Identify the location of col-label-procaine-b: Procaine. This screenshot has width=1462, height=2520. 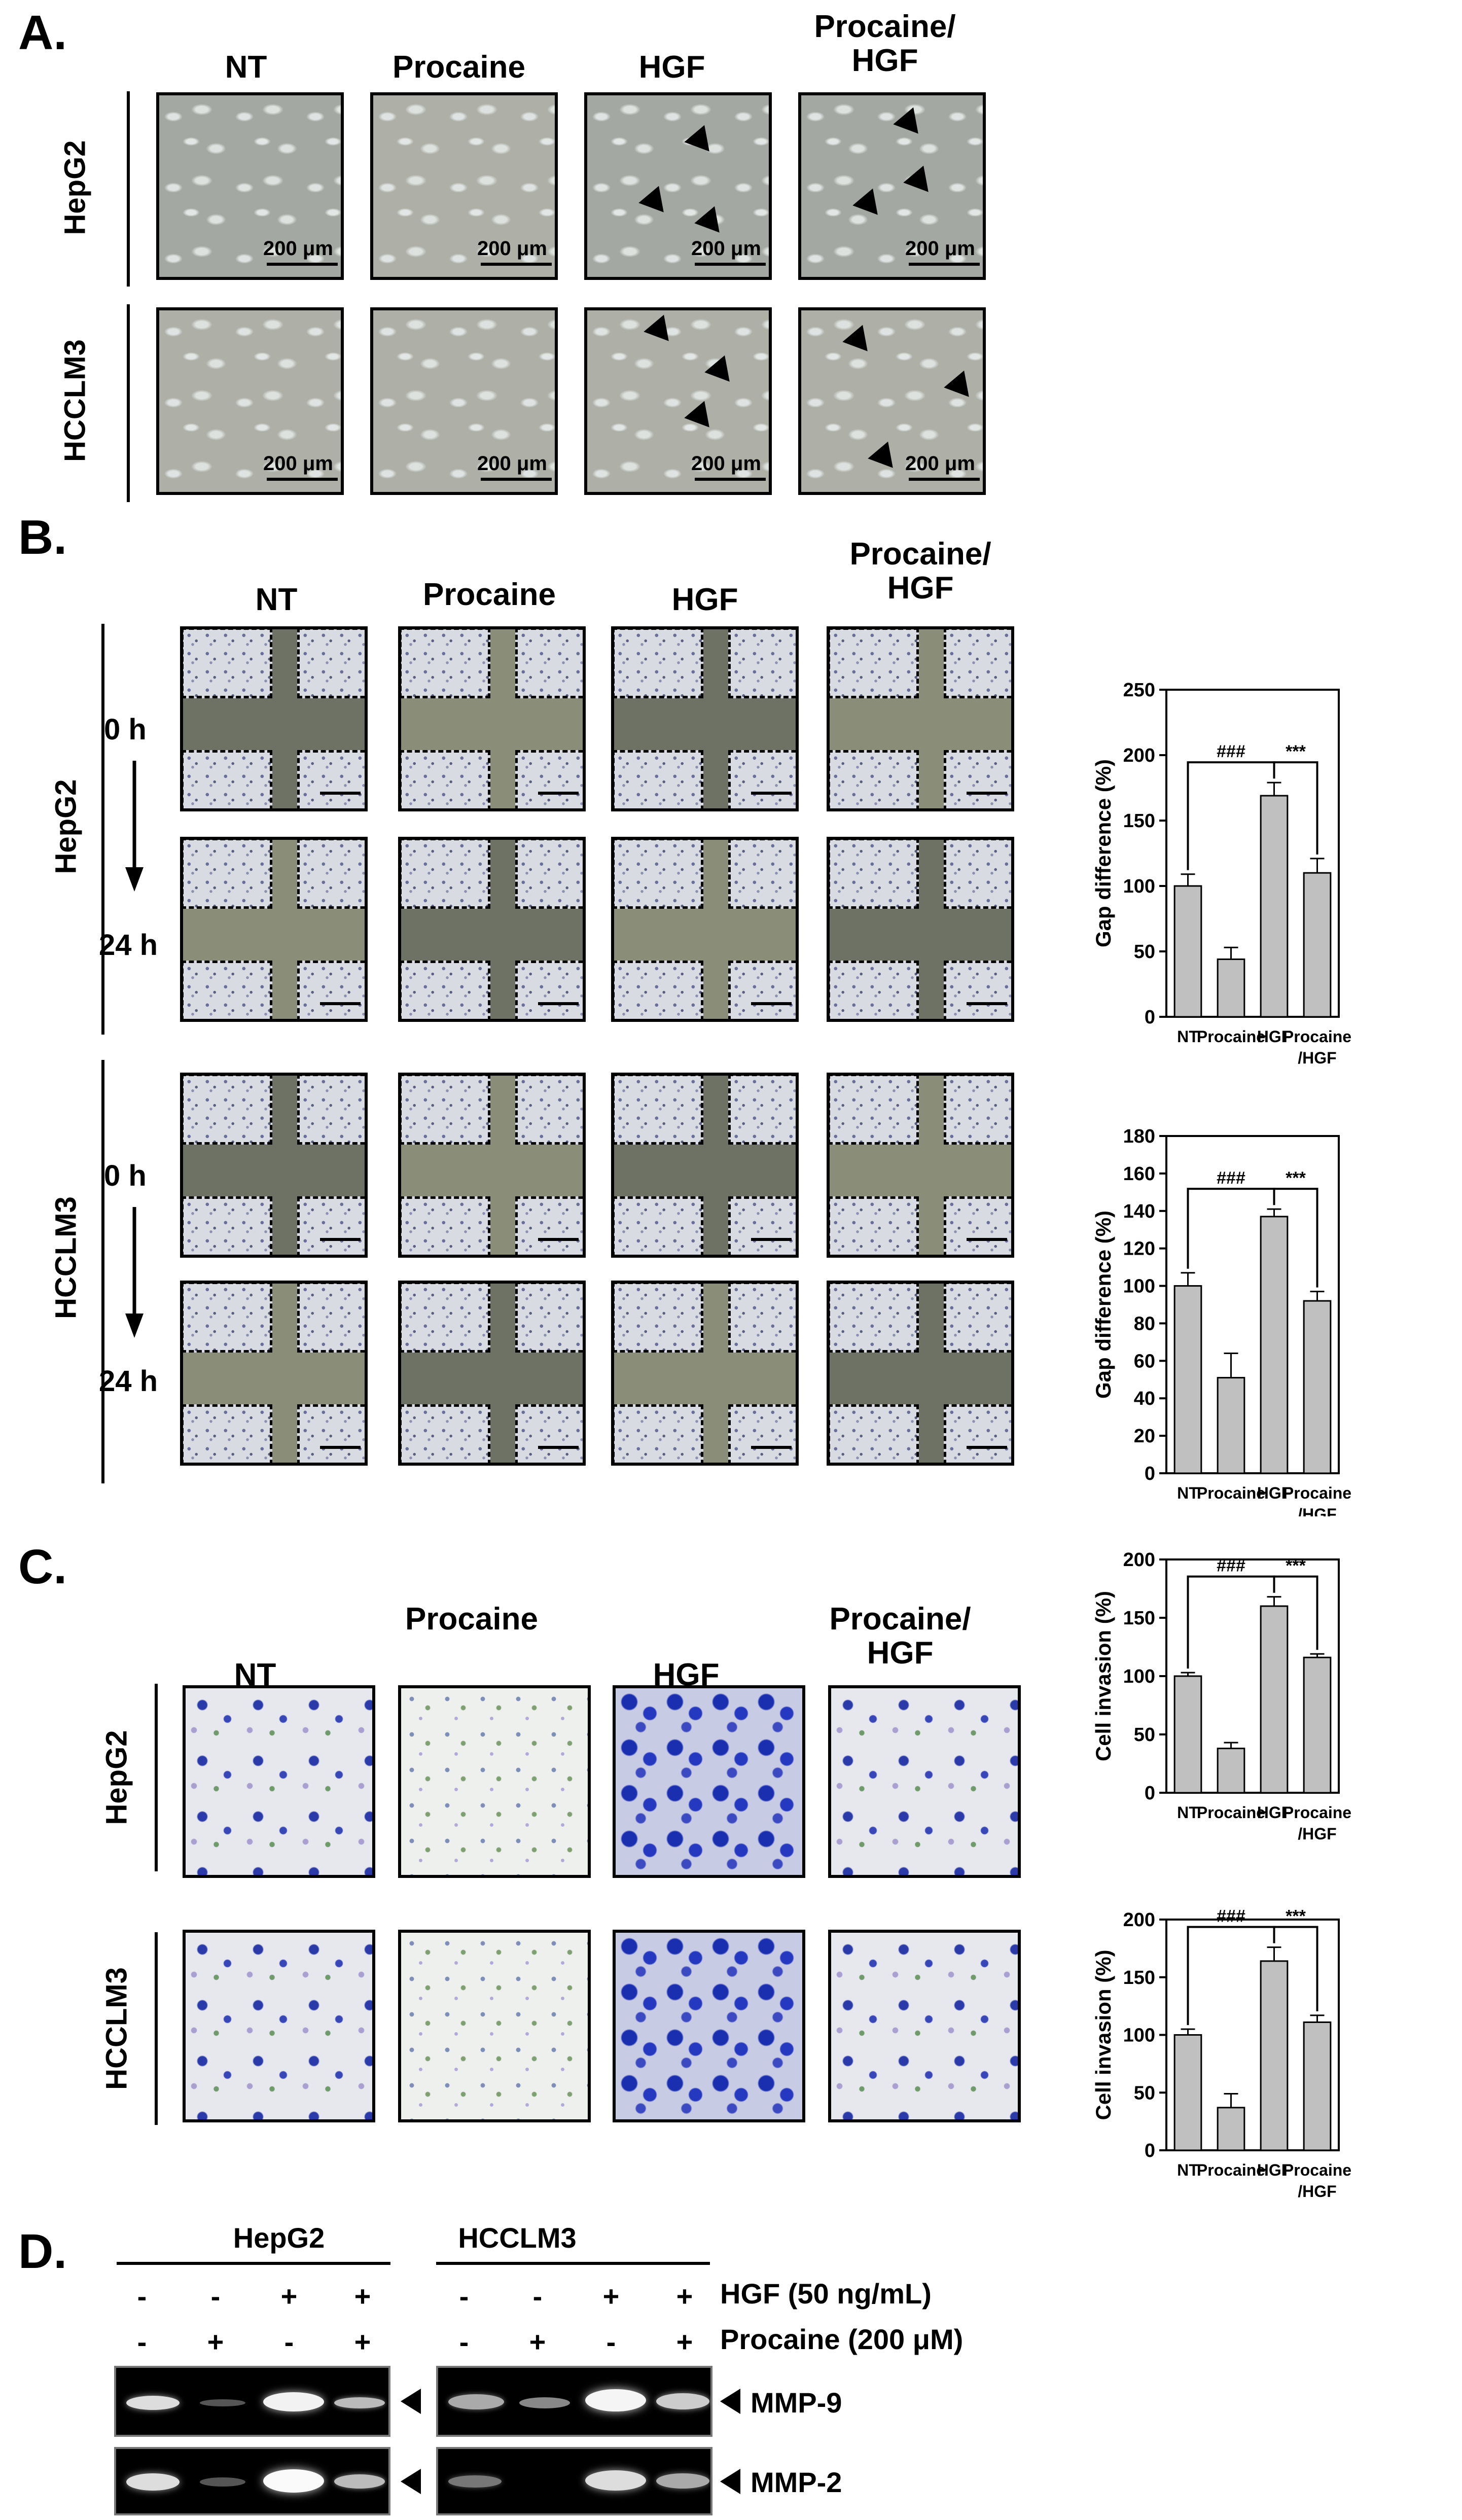
(489, 594).